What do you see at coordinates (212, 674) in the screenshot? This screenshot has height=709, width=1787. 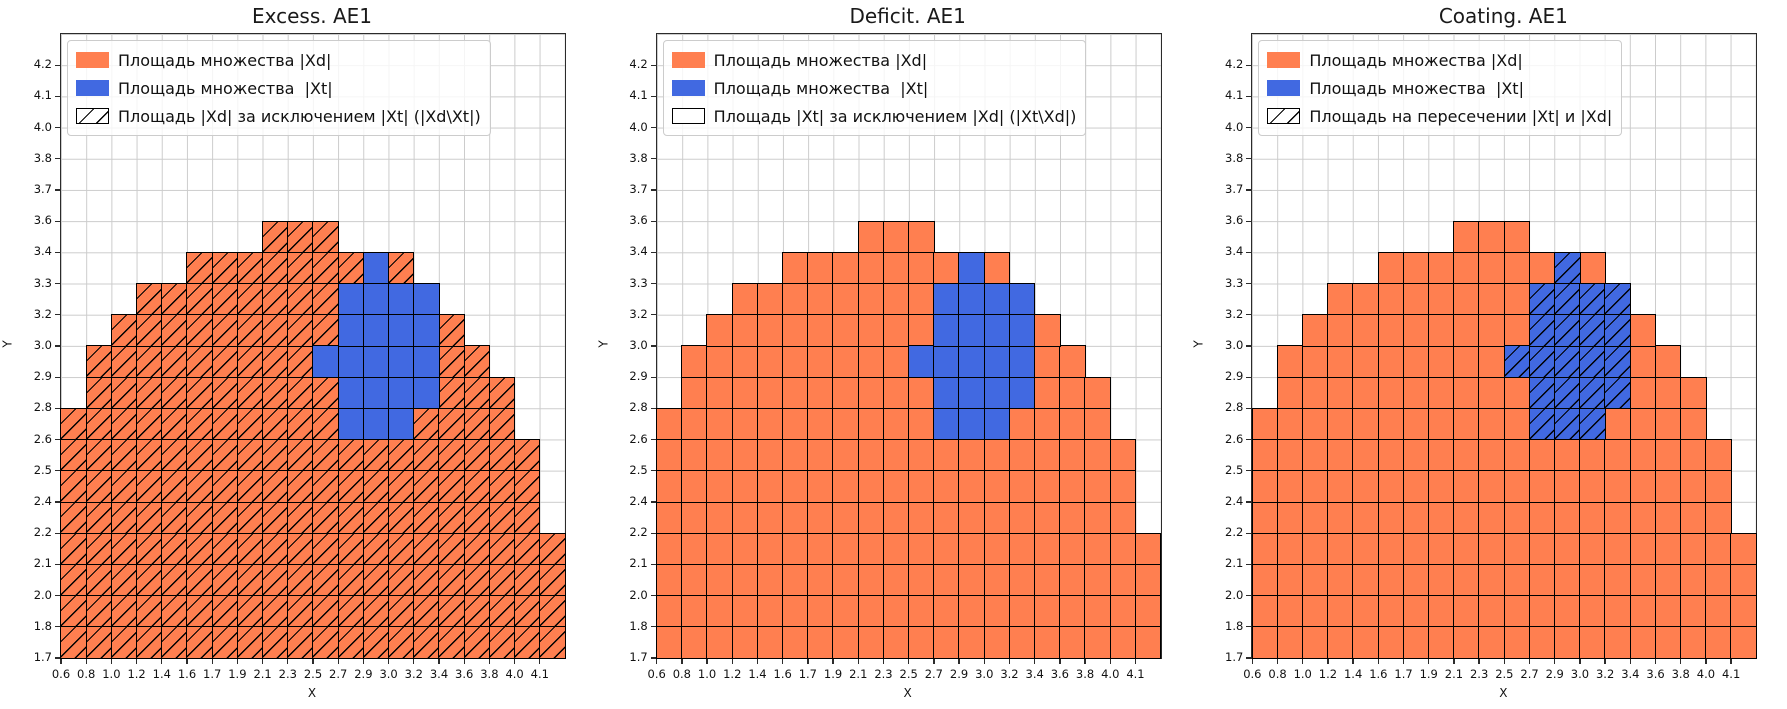 I see `x-tick-label: 1.7` at bounding box center [212, 674].